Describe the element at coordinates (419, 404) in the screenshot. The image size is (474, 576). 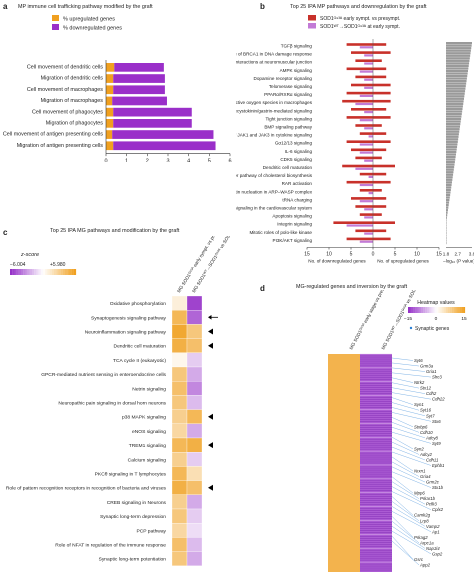
I see `gene-label-d-8: Syn1` at that location.